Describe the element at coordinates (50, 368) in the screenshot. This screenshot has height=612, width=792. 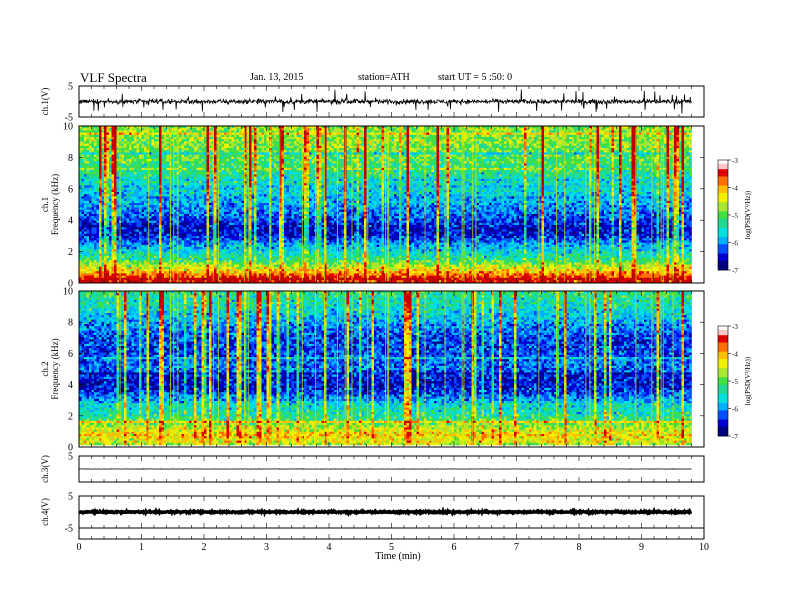
I see `ch2-spectrogram-ylabel: ch.2Frequency (kHz)` at that location.